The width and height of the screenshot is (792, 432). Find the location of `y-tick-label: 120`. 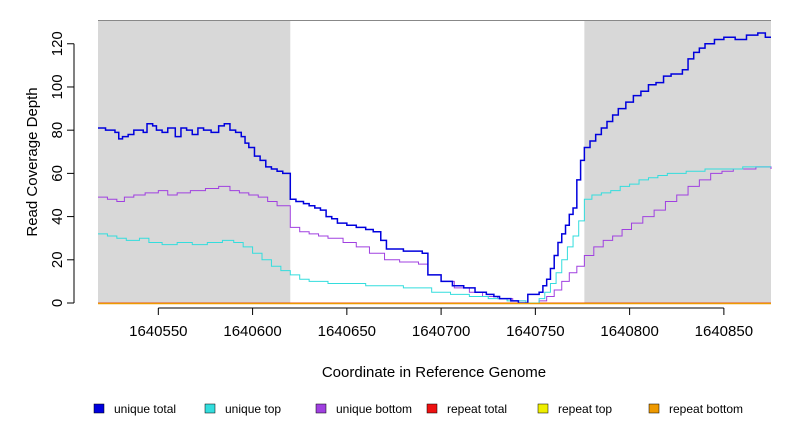

y-tick-label: 120 is located at coordinates (57, 43).